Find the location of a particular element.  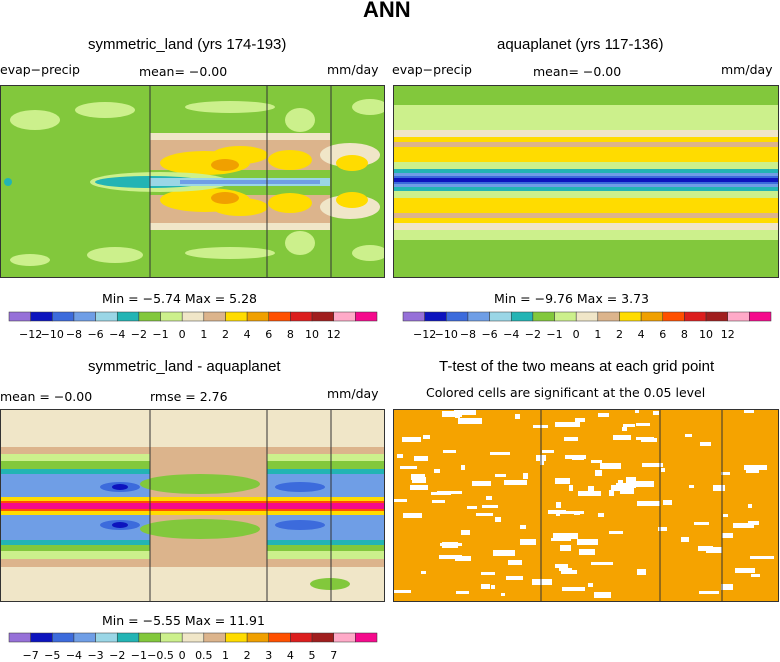

panel2-colorbar: −12−10 −8 −6 −4 −2 −1 0 1 2 4 6 8 10 12 is located at coordinates (587, 326).